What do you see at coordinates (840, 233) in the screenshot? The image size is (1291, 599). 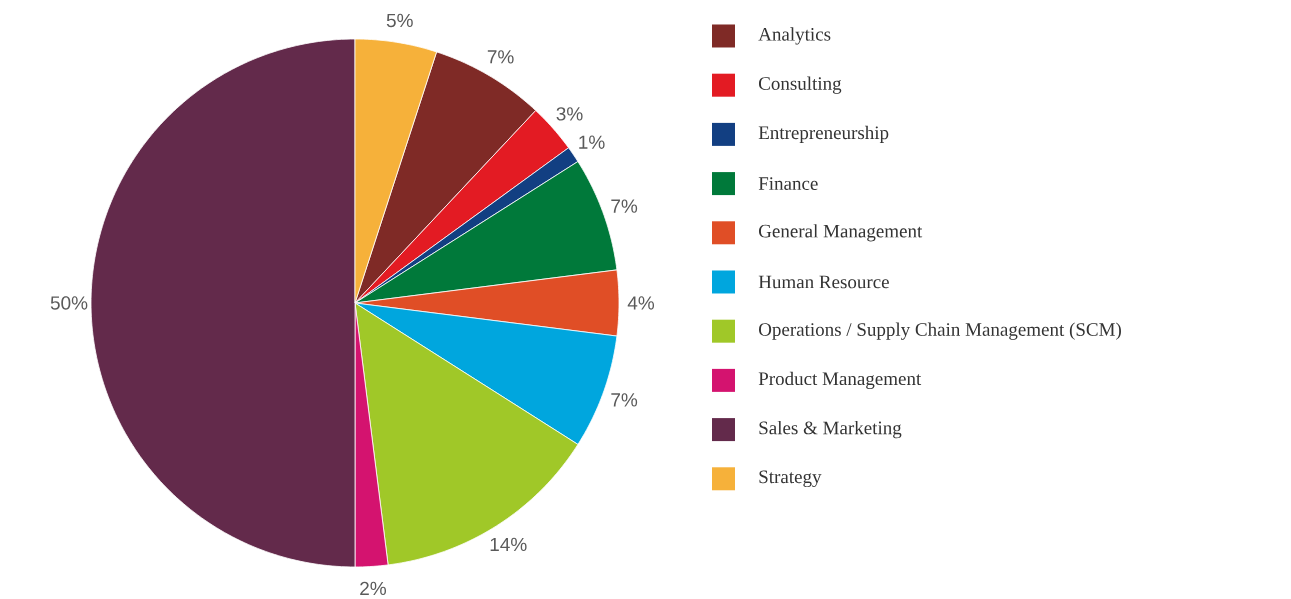 I see `legend-label: General Management` at bounding box center [840, 233].